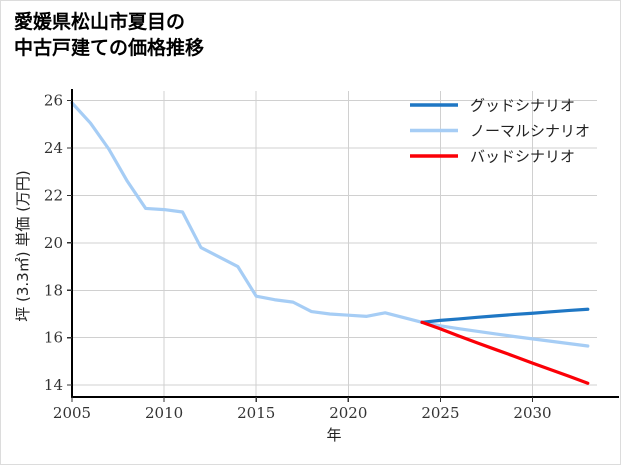  I want to click on chart-title-line-2: 中古戸建ての価格推移, so click(109, 48).